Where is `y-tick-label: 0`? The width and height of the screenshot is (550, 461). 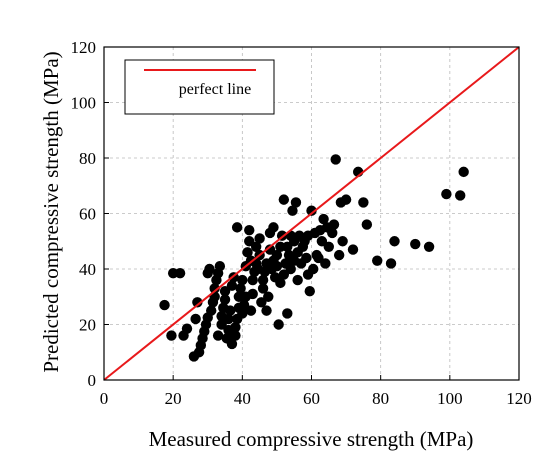 y-tick-label: 0 is located at coordinates (92, 380).